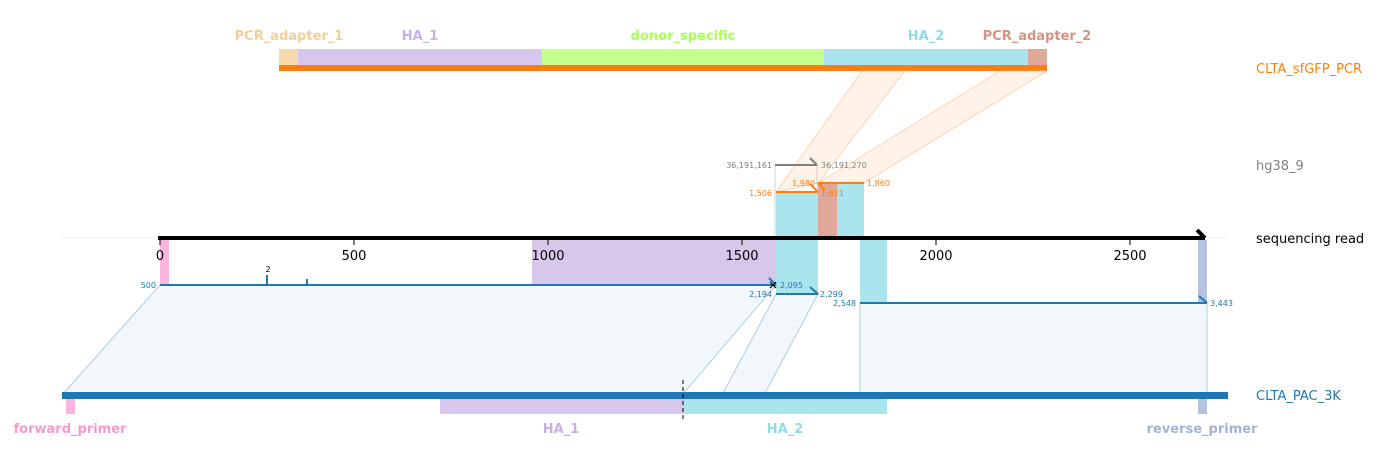 Image resolution: width=1382 pixels, height=464 pixels. Describe the element at coordinates (813, 161) in the screenshot. I see `genome-arrow-icon` at that location.